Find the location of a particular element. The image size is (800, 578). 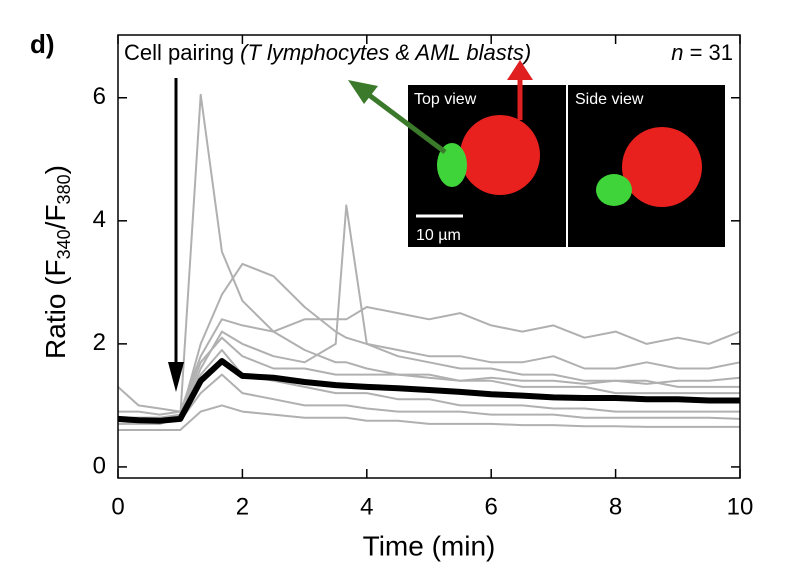

y-label-part: /F is located at coordinates (55, 216).